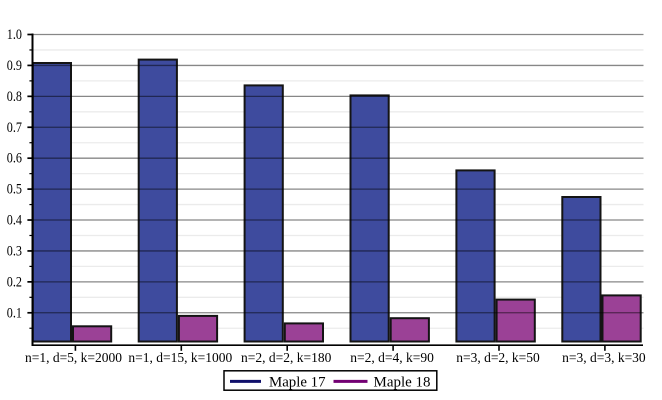  I want to click on svg-text: 0.2, so click(14, 282).